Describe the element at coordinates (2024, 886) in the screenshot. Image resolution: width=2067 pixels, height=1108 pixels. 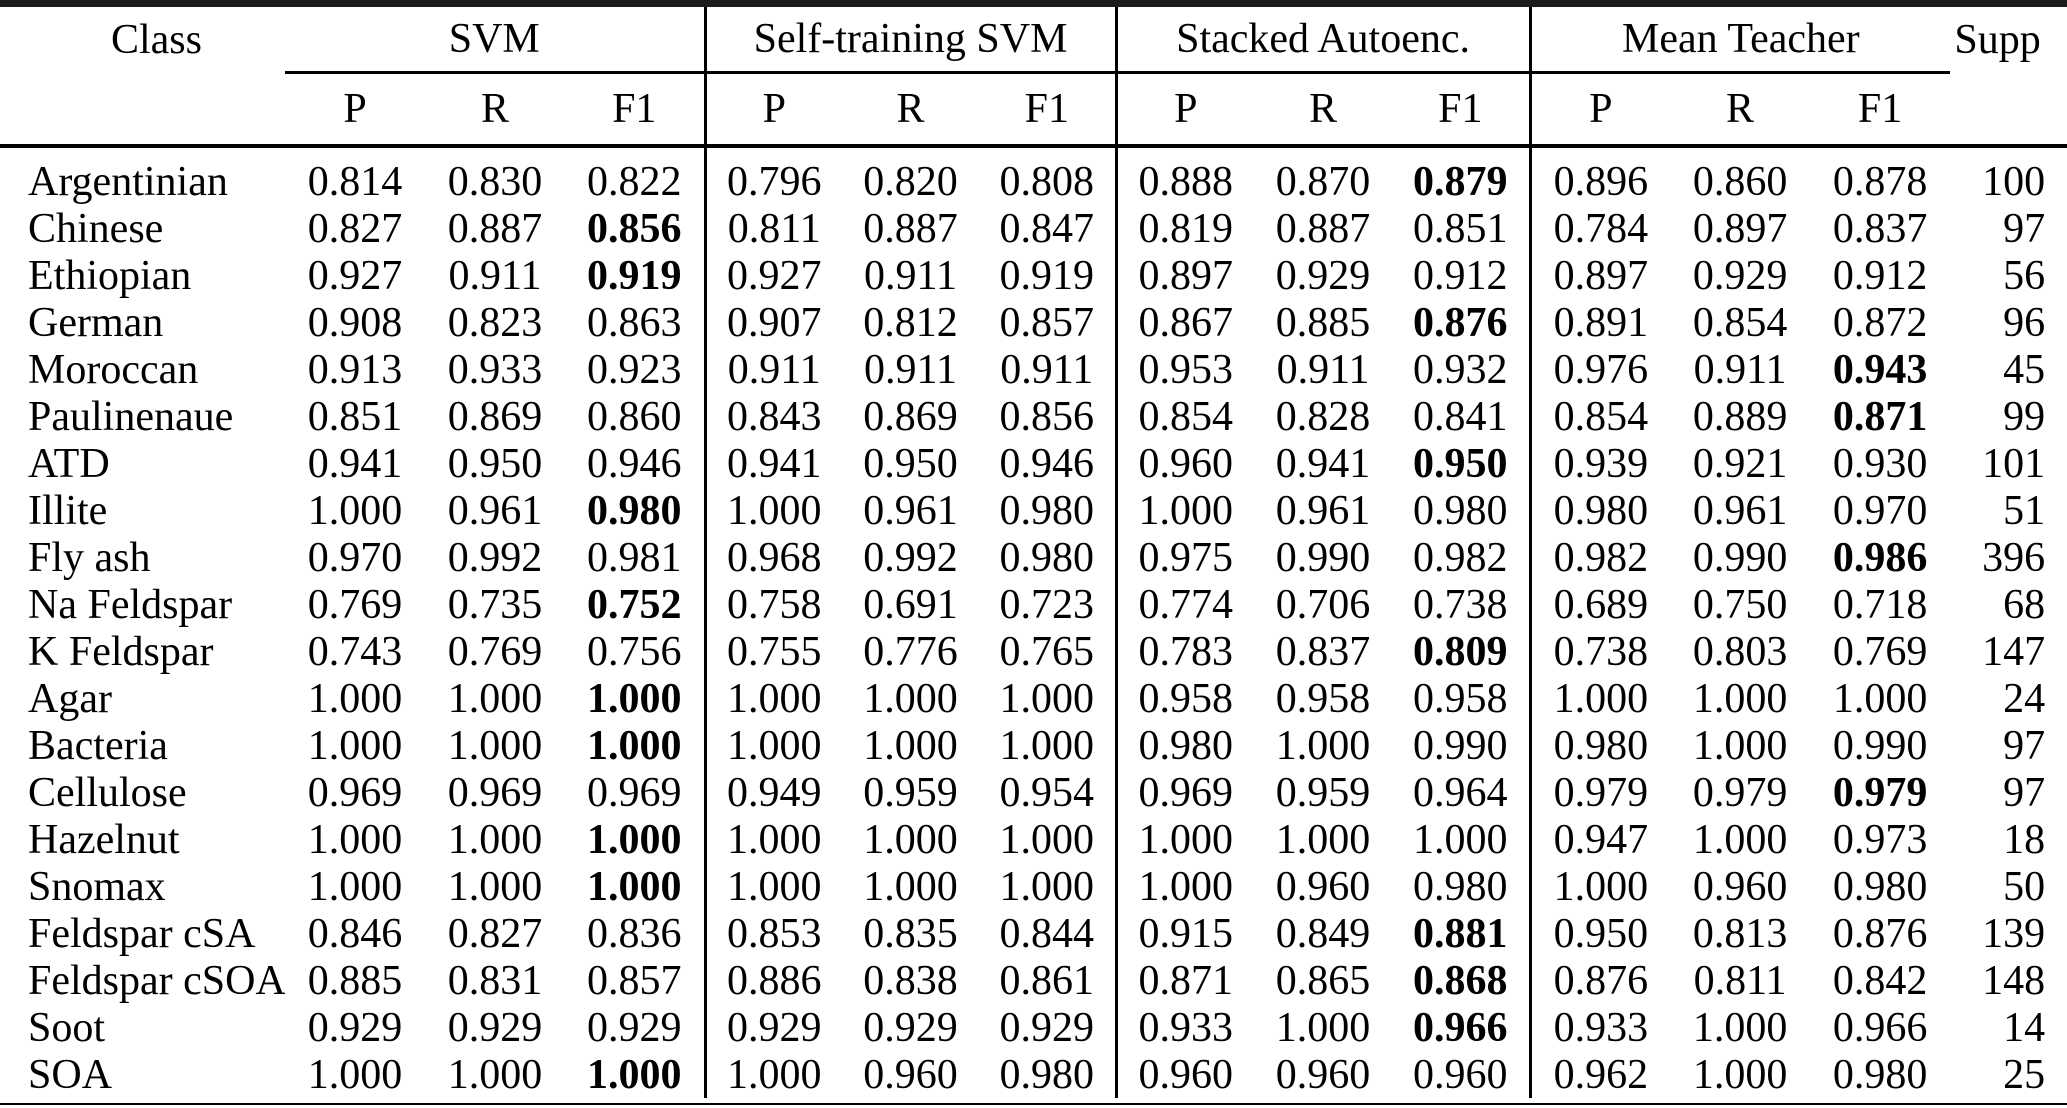
I see `supp-cell: 50` at that location.